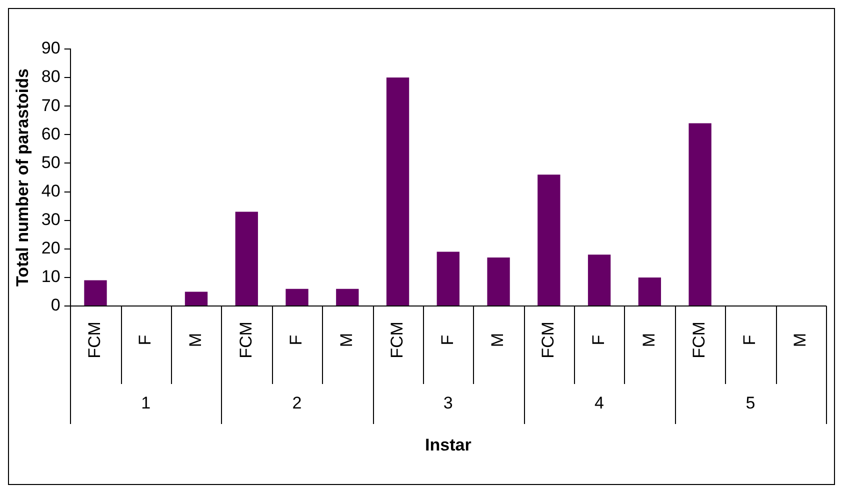 This screenshot has height=493, width=843. What do you see at coordinates (751, 403) in the screenshot?
I see `text: 5` at bounding box center [751, 403].